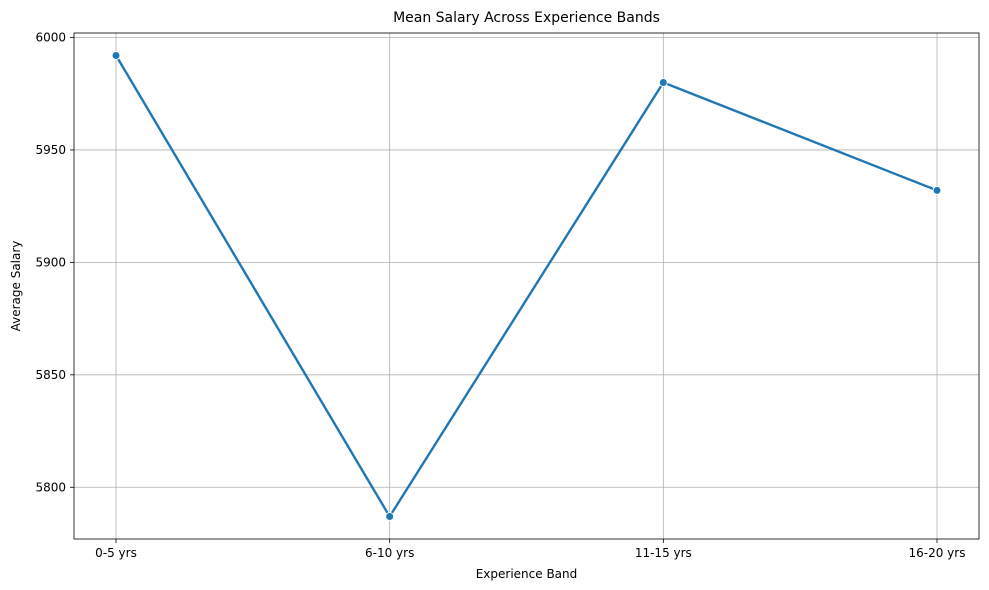  What do you see at coordinates (50, 487) in the screenshot?
I see `y-tick-label: 5800` at bounding box center [50, 487].